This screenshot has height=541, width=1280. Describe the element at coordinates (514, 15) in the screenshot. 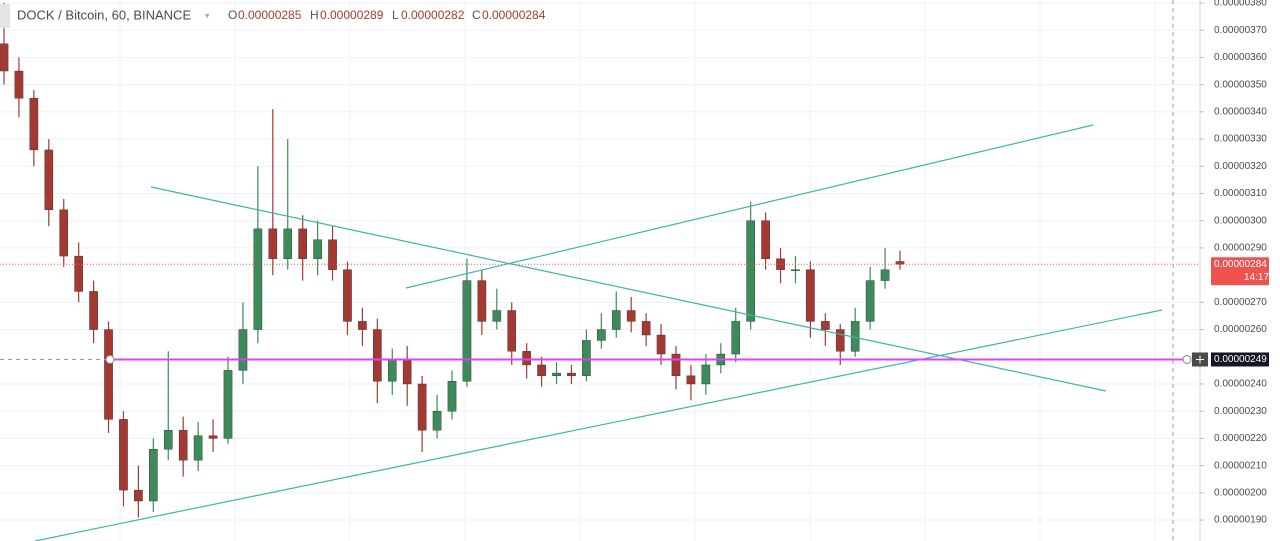

I see `ohlc-value: 0.00000284` at that location.